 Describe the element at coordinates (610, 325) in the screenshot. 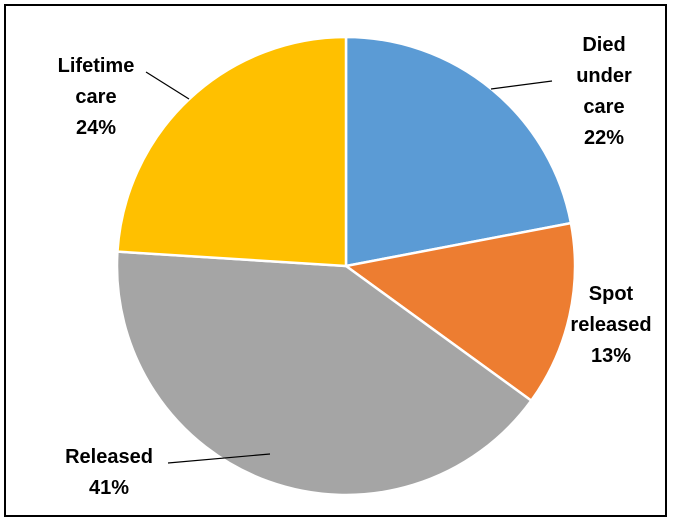

I see `slice-label-spot-released: Spot released 13%` at that location.